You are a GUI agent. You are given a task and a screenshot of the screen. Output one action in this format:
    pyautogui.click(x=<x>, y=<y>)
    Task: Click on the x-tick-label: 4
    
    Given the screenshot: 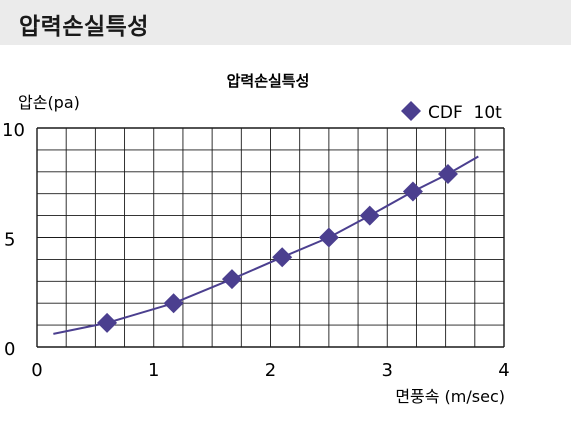 What is the action you would take?
    pyautogui.click(x=503, y=370)
    